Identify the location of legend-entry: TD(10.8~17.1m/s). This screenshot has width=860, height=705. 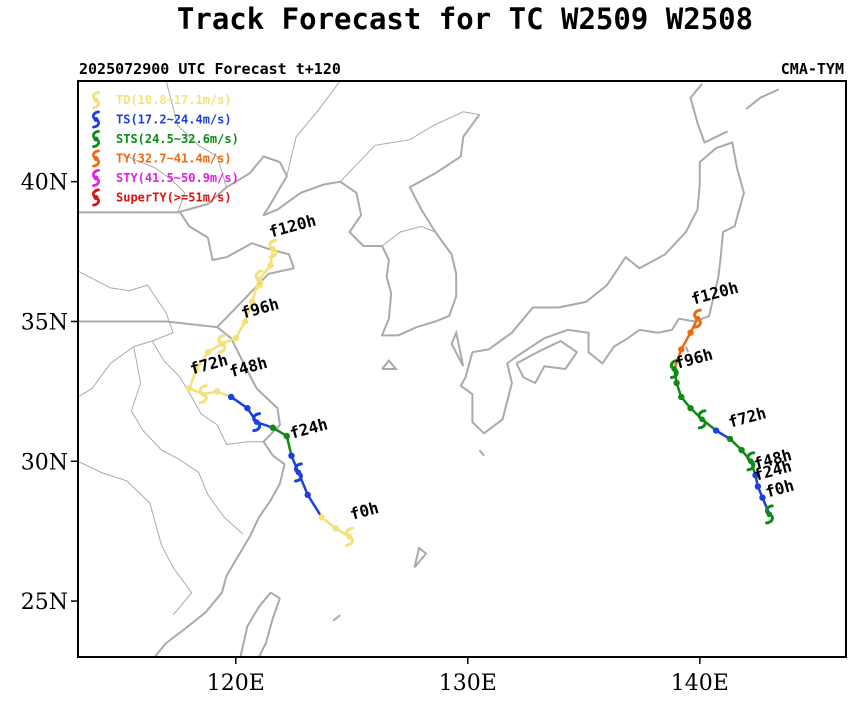
(174, 100).